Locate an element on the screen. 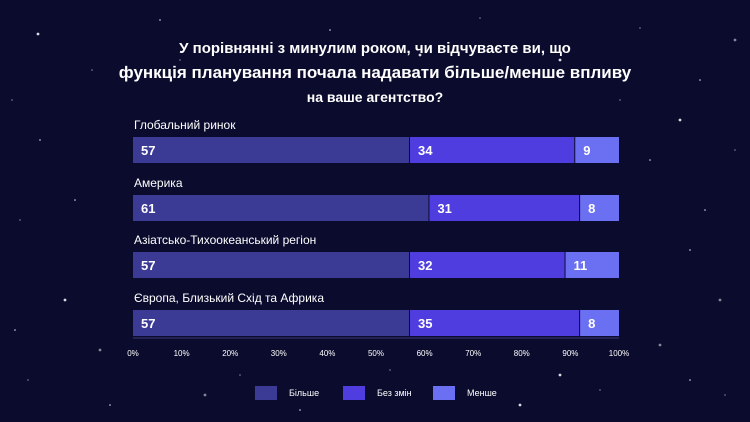 The image size is (750, 422). legend-swatch-less is located at coordinates (444, 393).